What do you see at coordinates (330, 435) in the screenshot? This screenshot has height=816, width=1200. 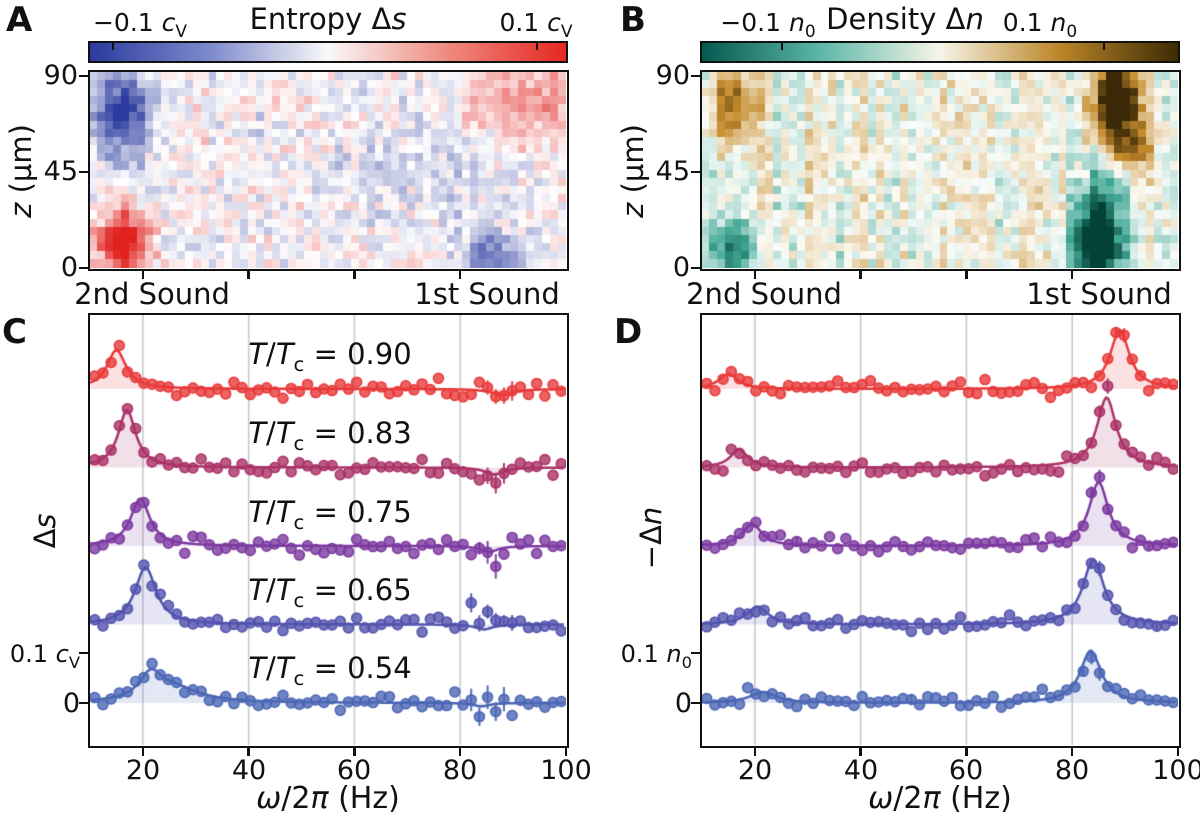 I see `series-label-t083: T/Tc = 0.83` at bounding box center [330, 435].